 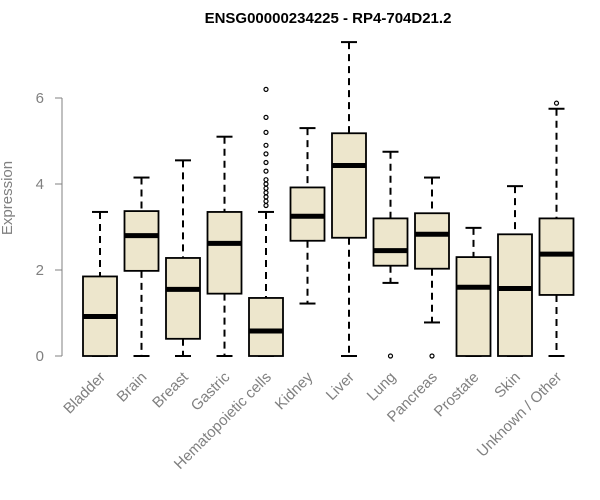 What do you see at coordinates (49, 227) in the screenshot?
I see `y-axis: 0 2 4 6` at bounding box center [49, 227].